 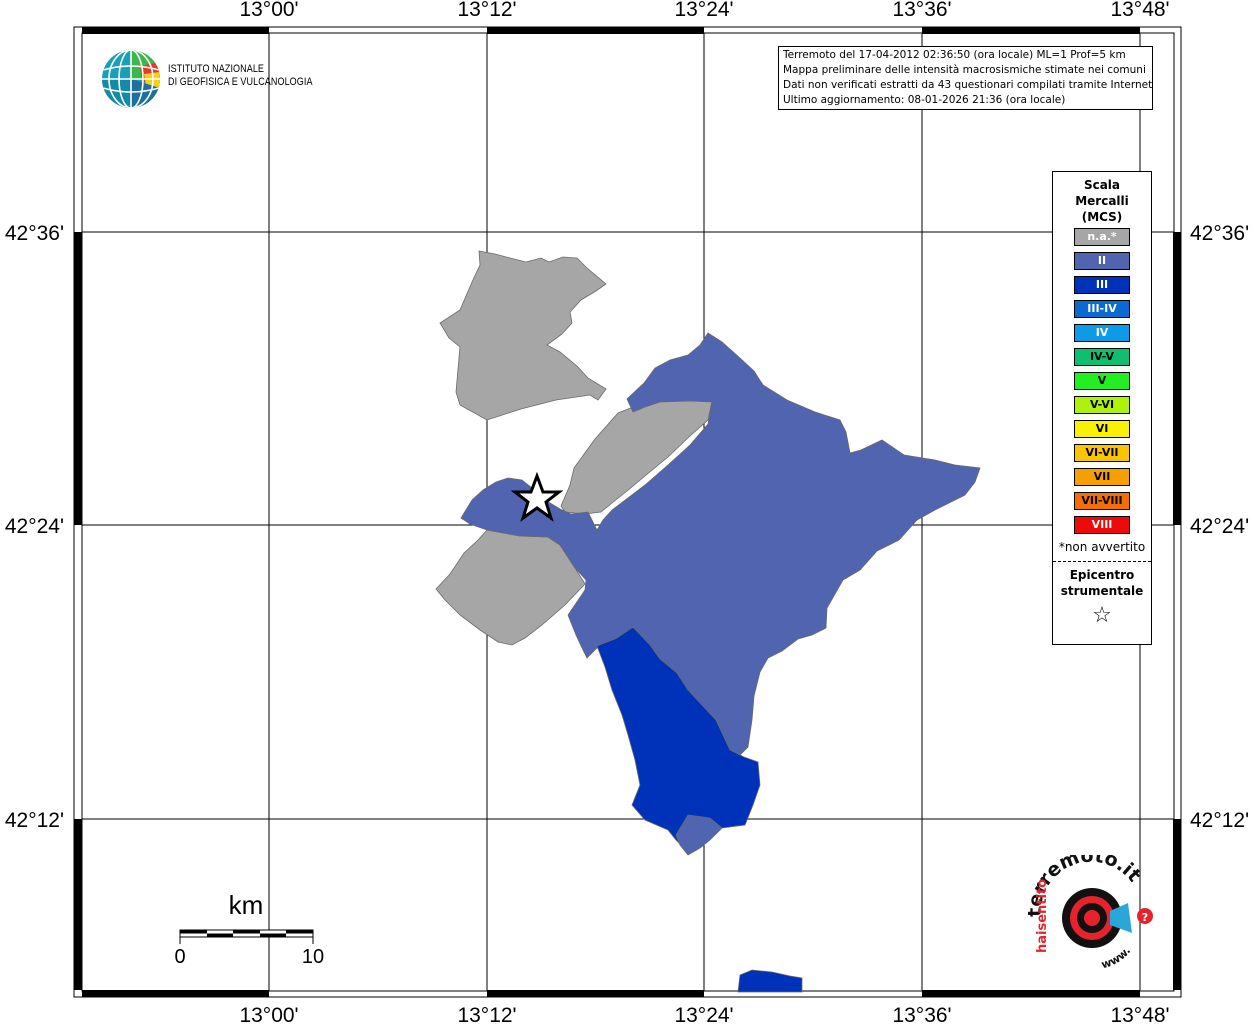 I want to click on legend-title-line2: Mercalli, so click(x=1102, y=201).